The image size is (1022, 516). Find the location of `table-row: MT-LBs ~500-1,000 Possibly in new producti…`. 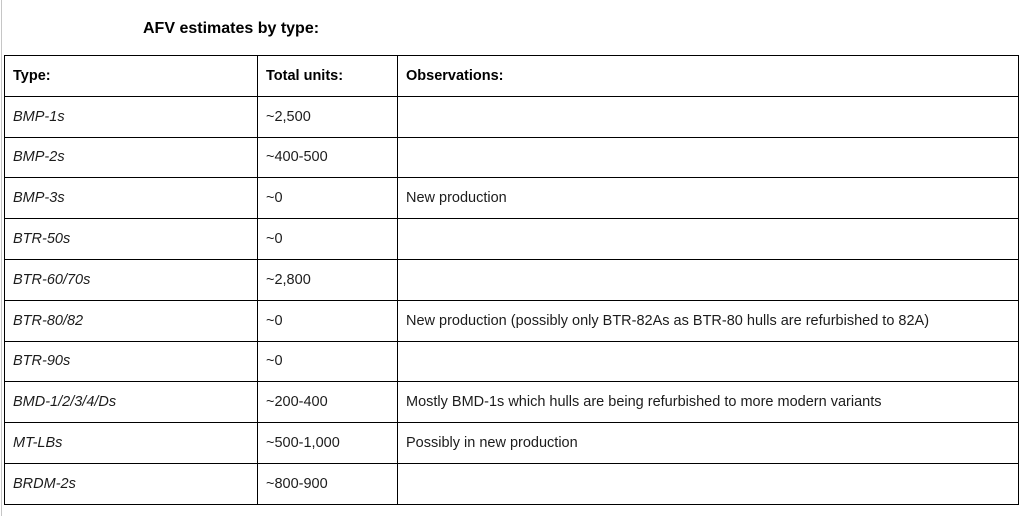

table-row: MT-LBs ~500-1,000 Possibly in new producti… is located at coordinates (511, 443).